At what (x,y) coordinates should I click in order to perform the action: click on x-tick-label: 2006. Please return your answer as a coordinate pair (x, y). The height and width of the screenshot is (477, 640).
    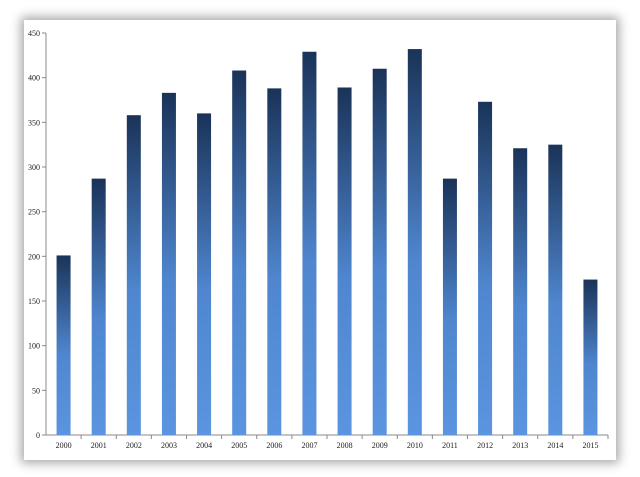
    Looking at the image, I should click on (274, 445).